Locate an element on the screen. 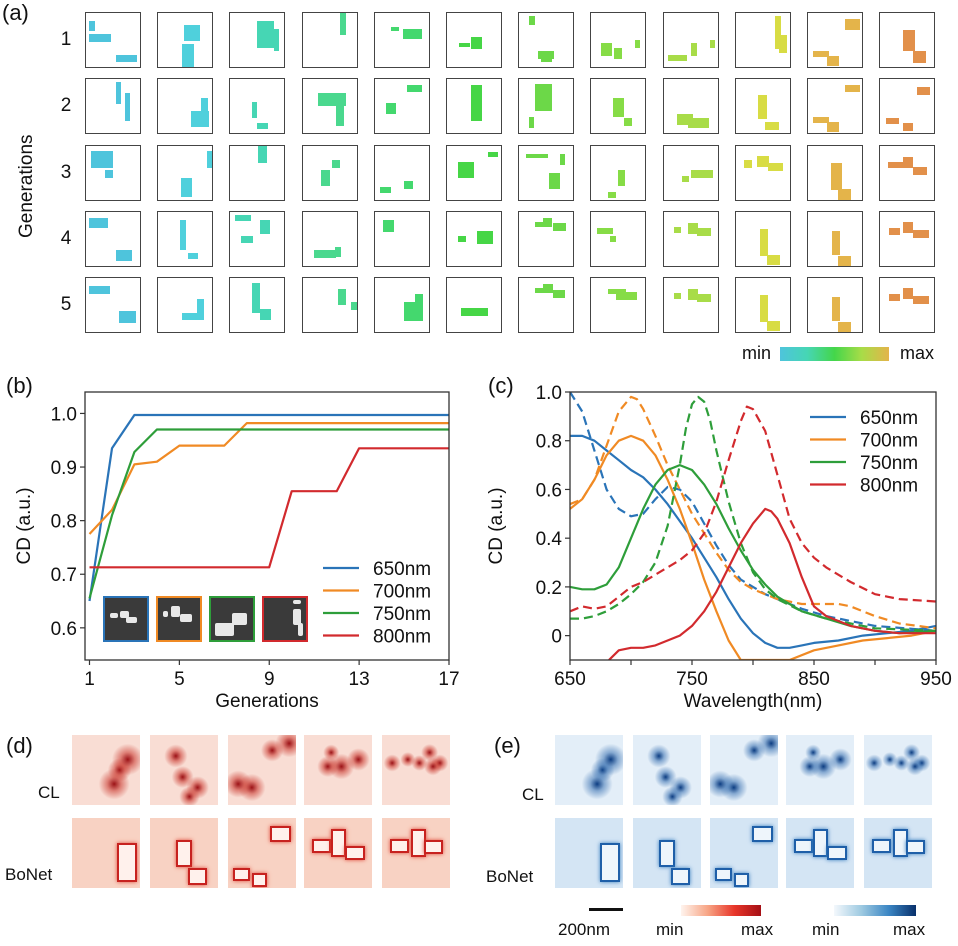  colorbar-red-min-label: min is located at coordinates (670, 929).